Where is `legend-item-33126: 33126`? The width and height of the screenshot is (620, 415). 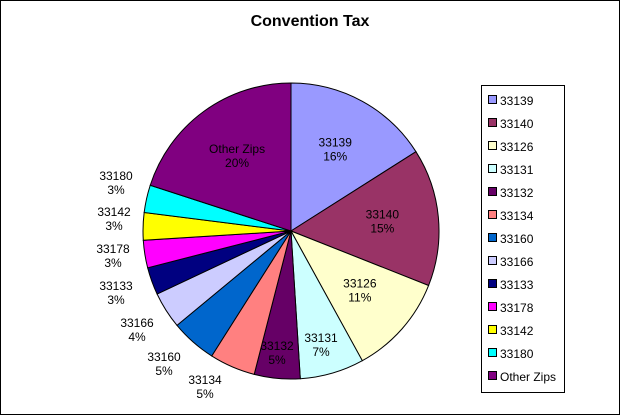
legend-item-33126: 33126 is located at coordinates (510, 146).